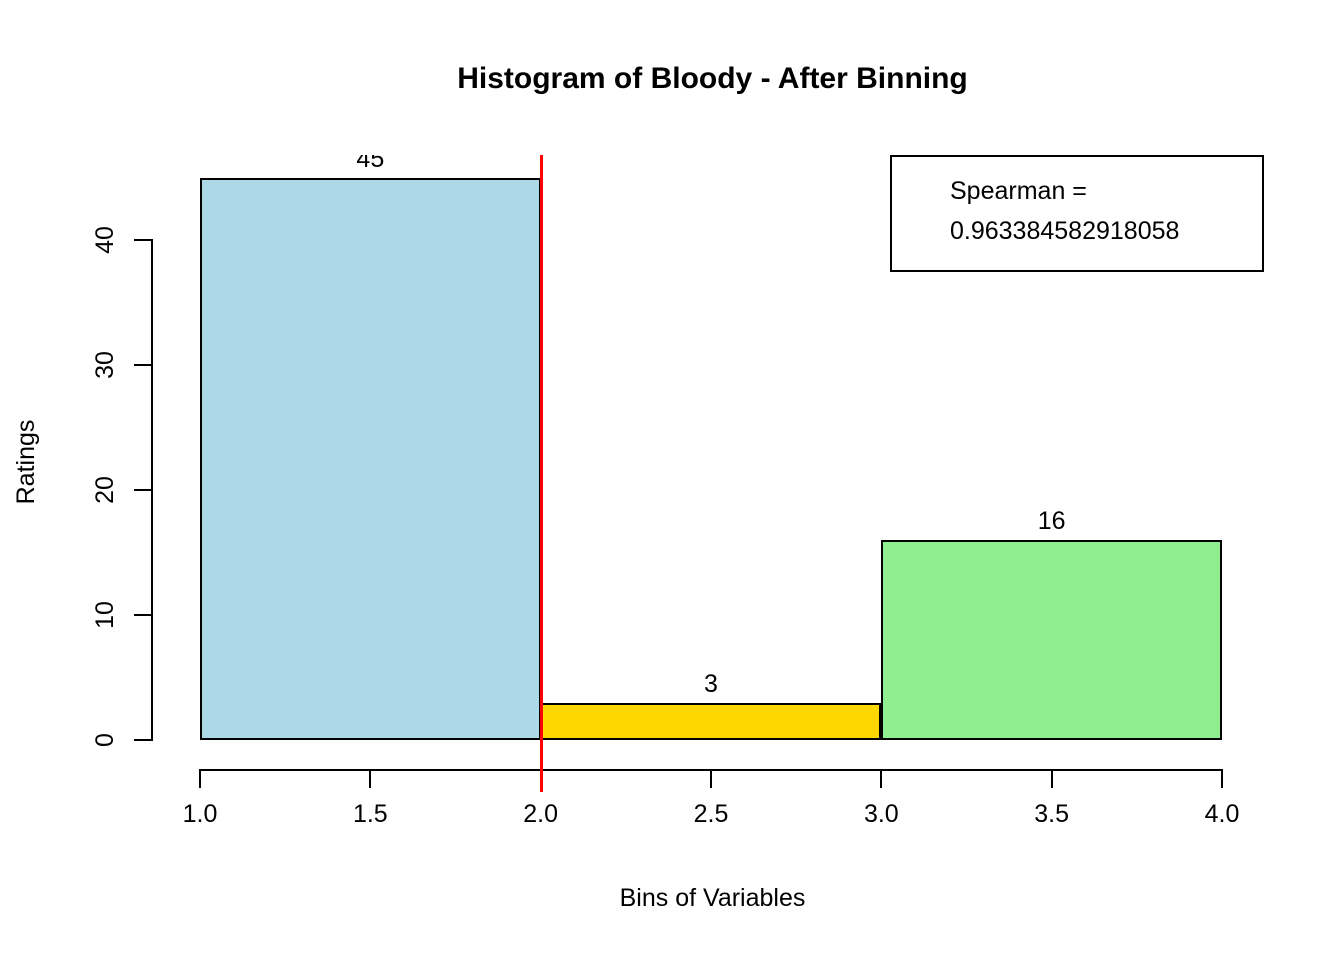 This screenshot has width=1344, height=960. What do you see at coordinates (1051, 521) in the screenshot?
I see `bar-value-label: 16` at bounding box center [1051, 521].